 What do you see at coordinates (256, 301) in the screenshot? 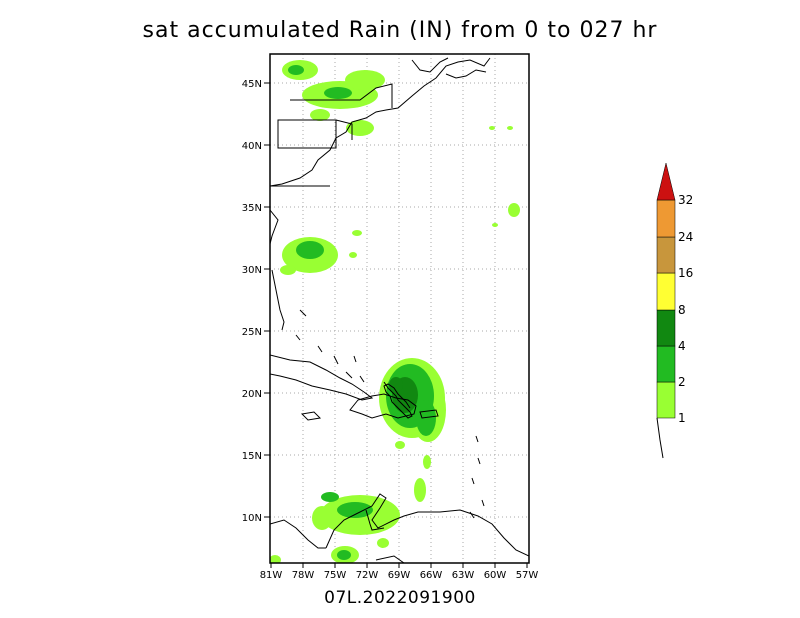
I see `lat-axis: 45N 40N 35N 30N 25N 20N 15N 10N` at bounding box center [256, 301].